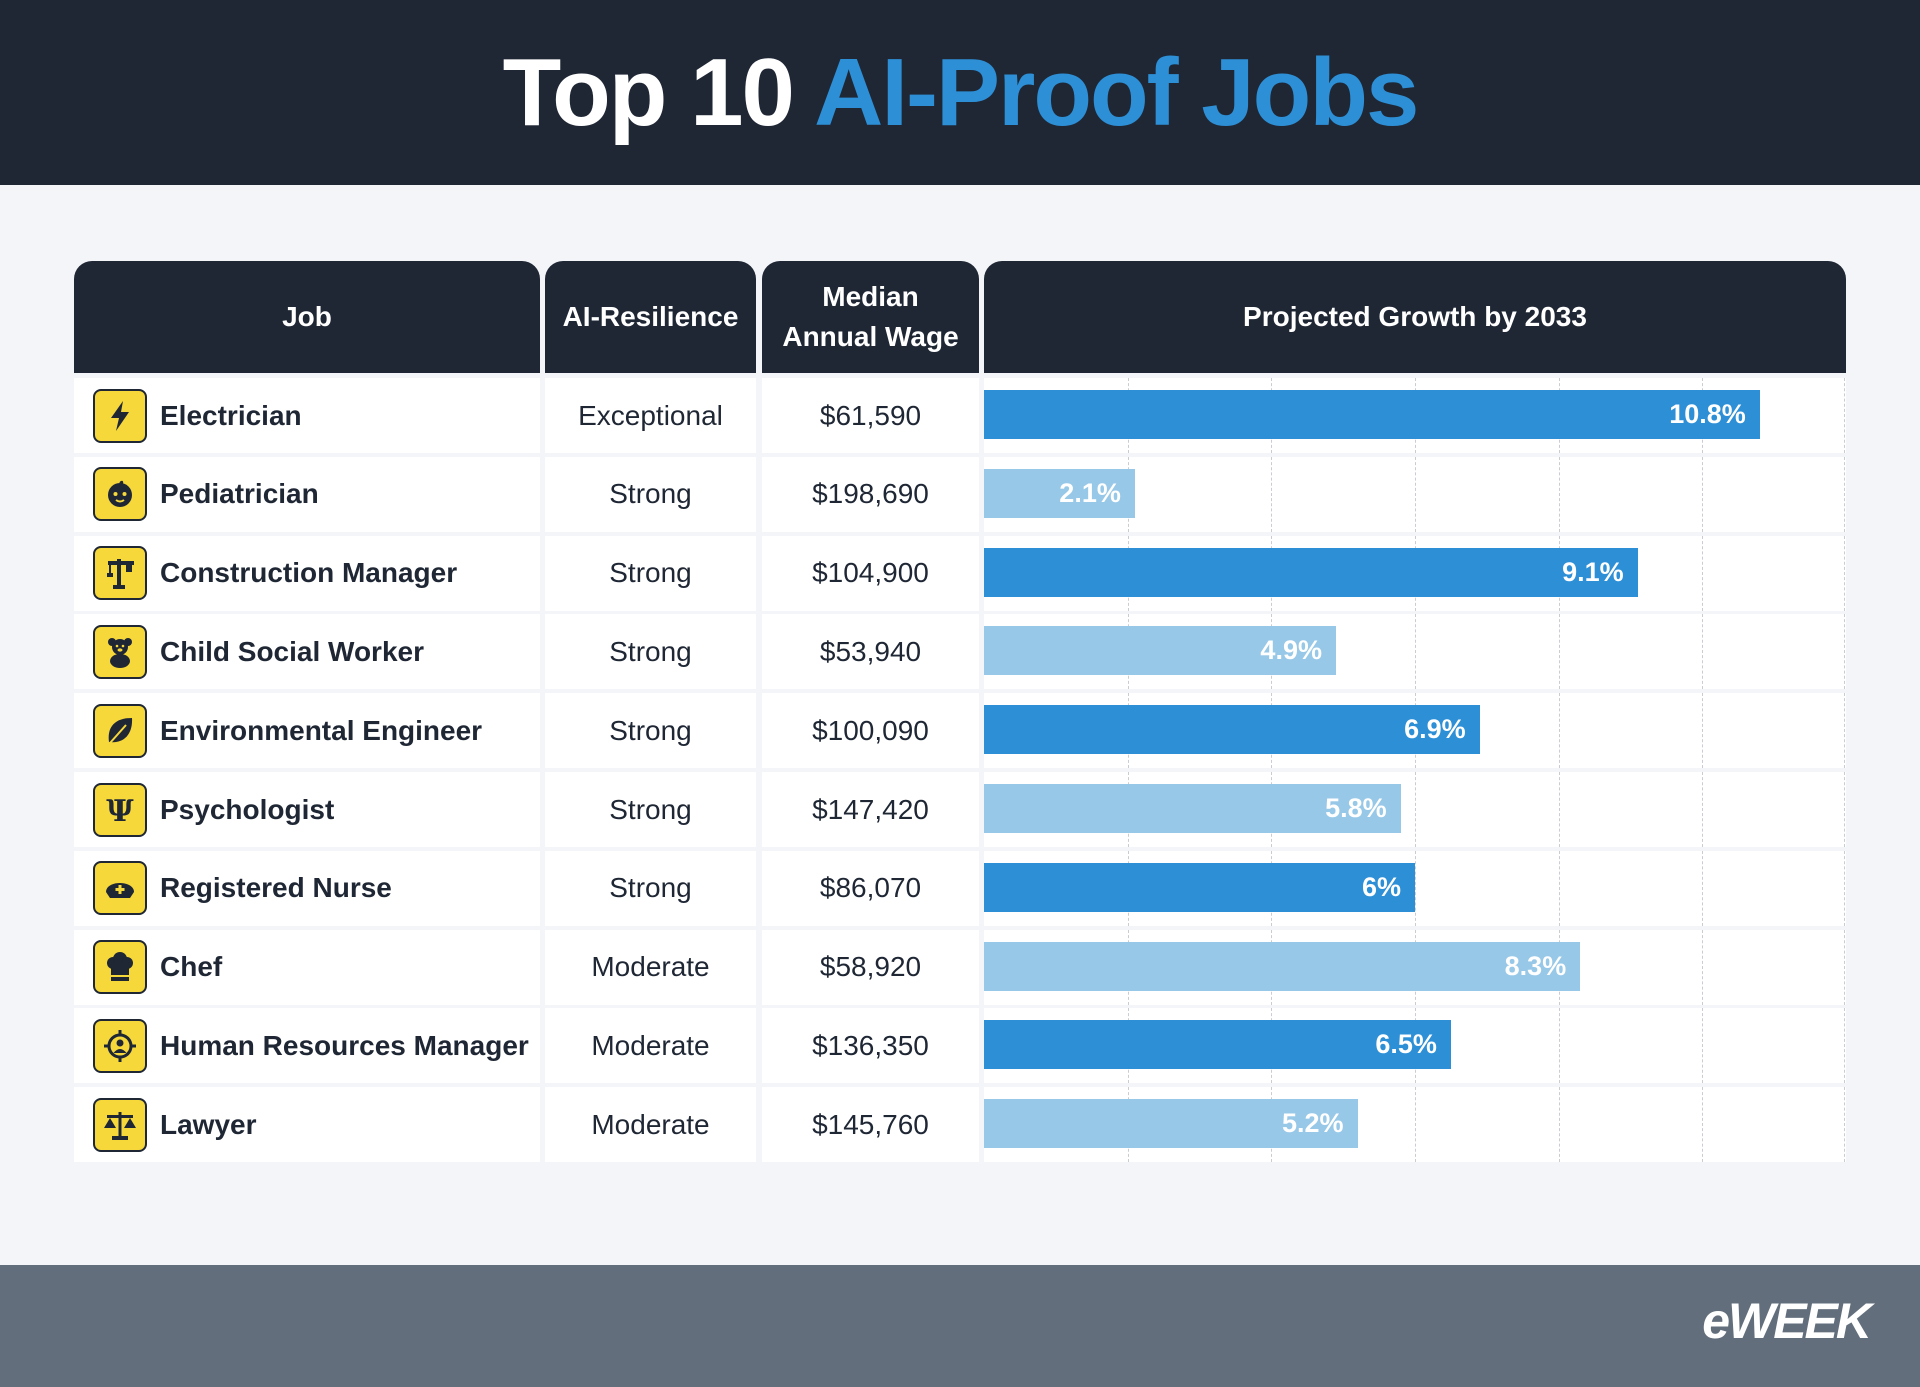  Describe the element at coordinates (1282, 966) in the screenshot. I see `growth-bar: 8.3%` at that location.